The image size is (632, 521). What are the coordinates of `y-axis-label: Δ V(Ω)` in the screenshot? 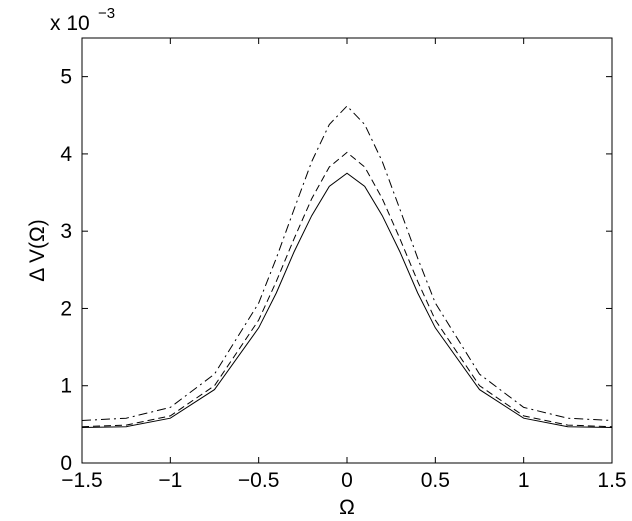 It's located at (37, 250).